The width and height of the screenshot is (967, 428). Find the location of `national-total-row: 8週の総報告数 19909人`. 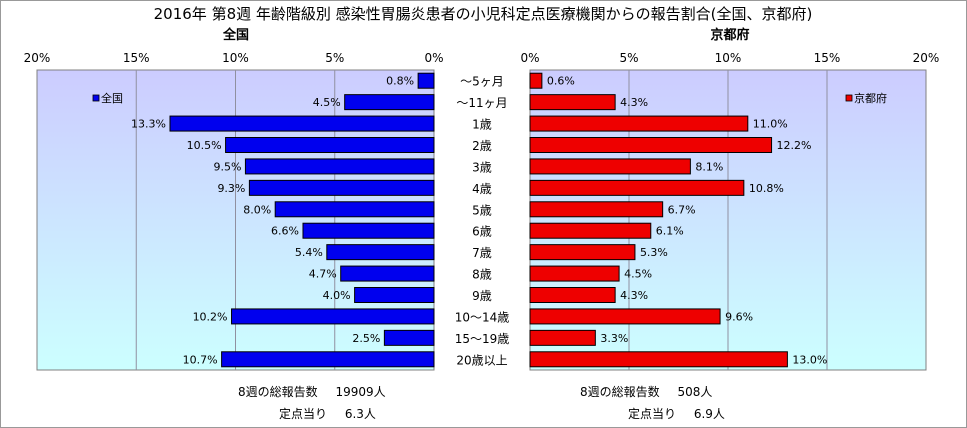

national-total-row: 8週の総報告数 19909人 is located at coordinates (312, 391).